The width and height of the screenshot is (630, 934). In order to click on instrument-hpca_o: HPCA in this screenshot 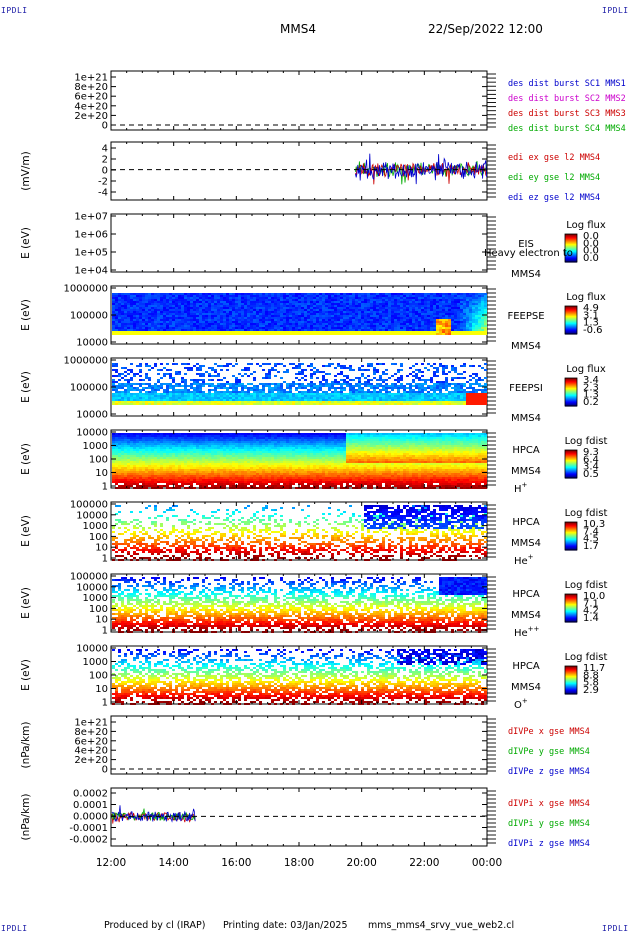, I will do `click(526, 666)`.